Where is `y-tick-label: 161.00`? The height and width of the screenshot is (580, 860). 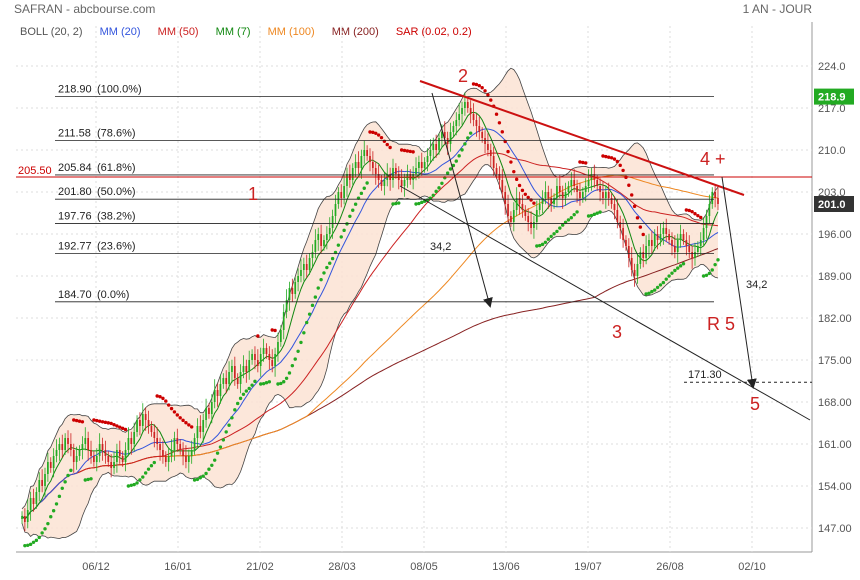 y-tick-label: 161.00 is located at coordinates (835, 445).